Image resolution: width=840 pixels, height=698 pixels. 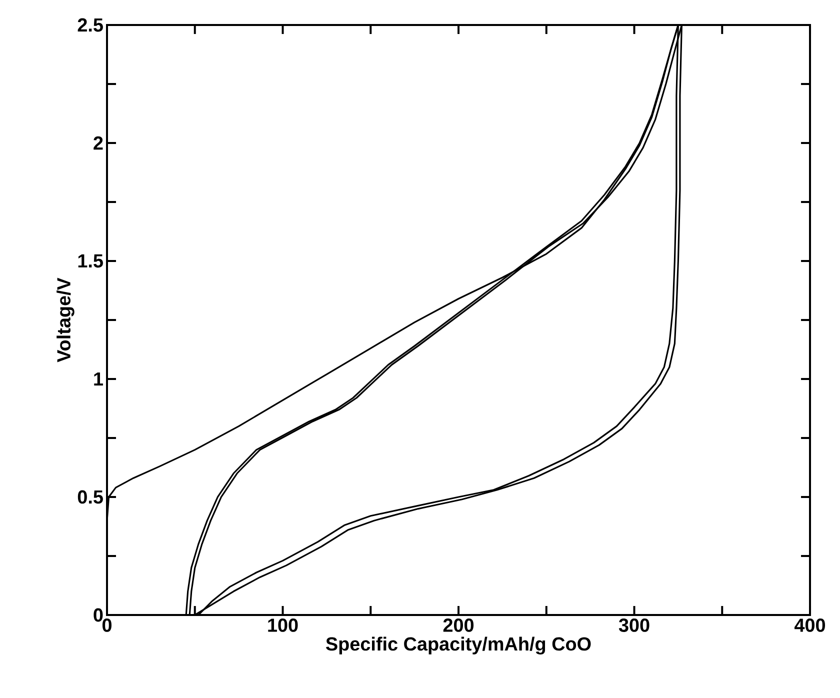 What do you see at coordinates (90, 25) in the screenshot?
I see `y-tick-label: 2.5` at bounding box center [90, 25].